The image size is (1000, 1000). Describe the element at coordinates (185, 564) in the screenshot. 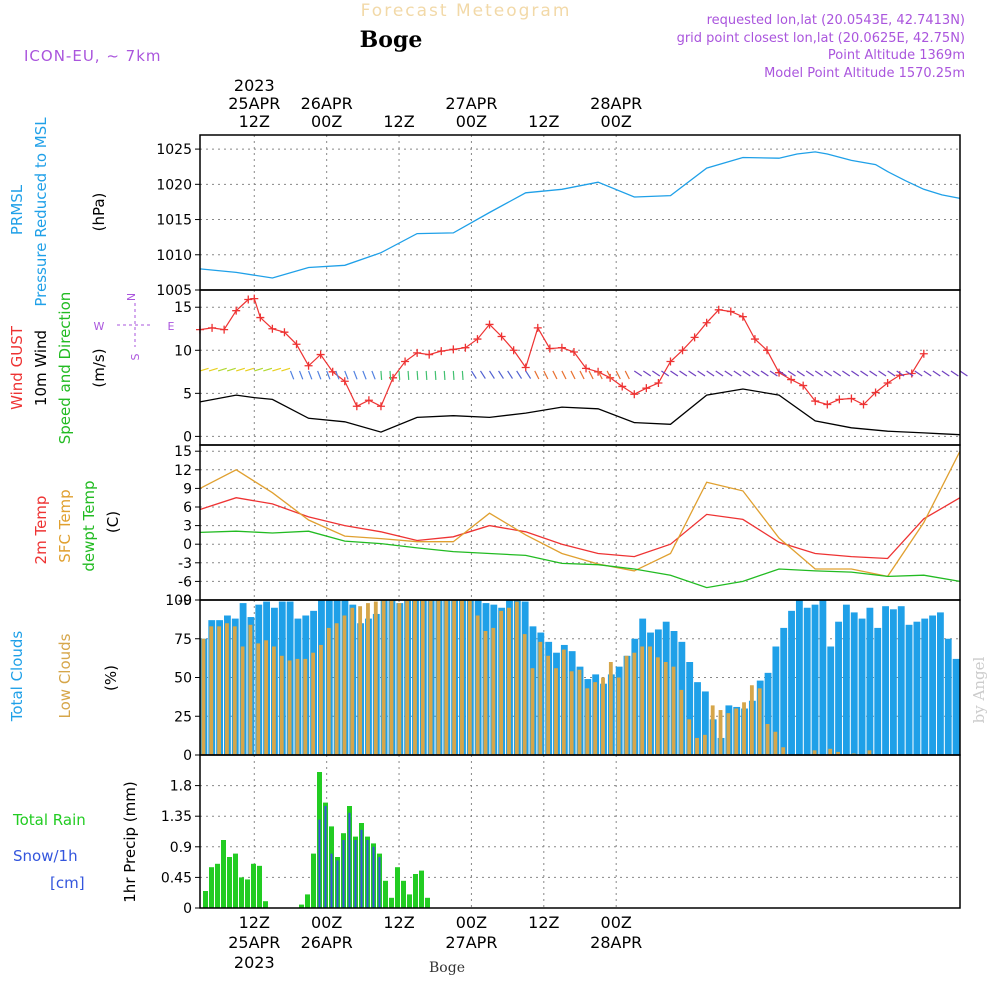

I see `y-tick-label: -3` at that location.